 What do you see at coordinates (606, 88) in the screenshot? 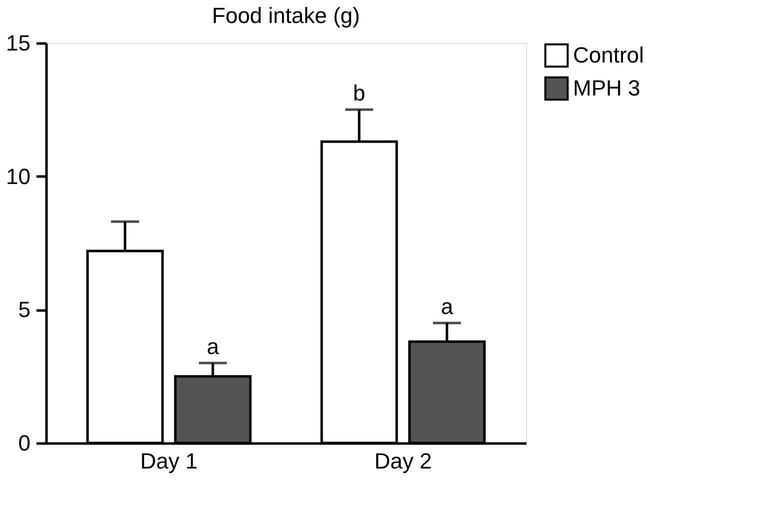
I see `legend-label: MPH 3` at bounding box center [606, 88].